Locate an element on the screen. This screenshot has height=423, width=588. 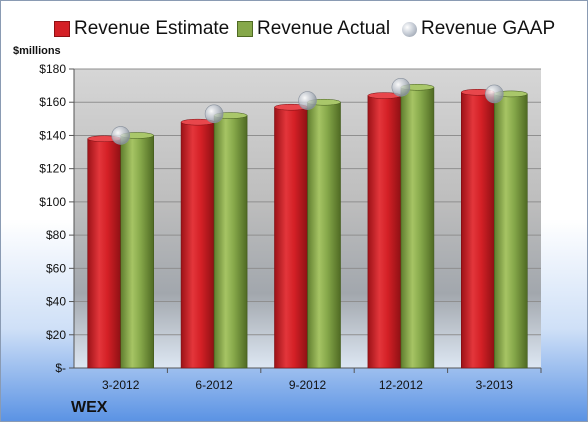
x-tick-label: 3-2012 is located at coordinates (121, 385).